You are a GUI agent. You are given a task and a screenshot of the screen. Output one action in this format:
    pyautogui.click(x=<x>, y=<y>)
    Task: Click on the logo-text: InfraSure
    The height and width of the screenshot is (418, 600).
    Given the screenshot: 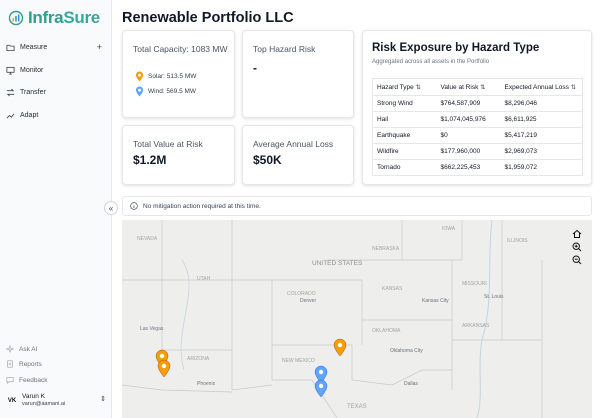 What is the action you would take?
    pyautogui.click(x=64, y=18)
    